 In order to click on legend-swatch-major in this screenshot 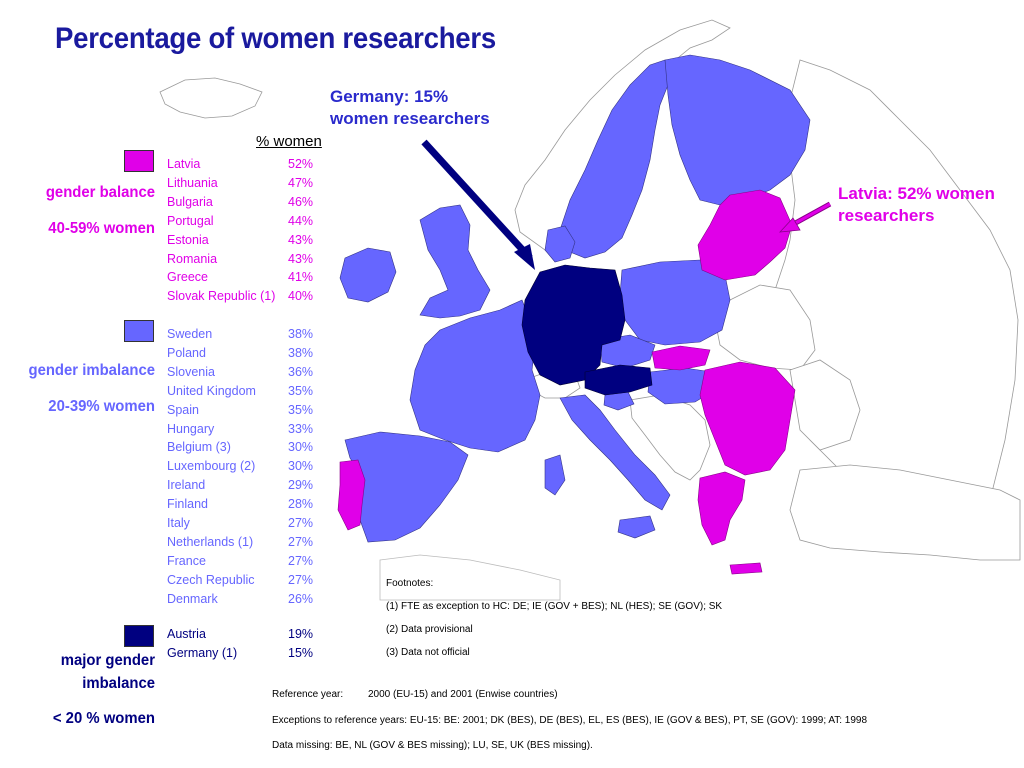, I will do `click(139, 636)`.